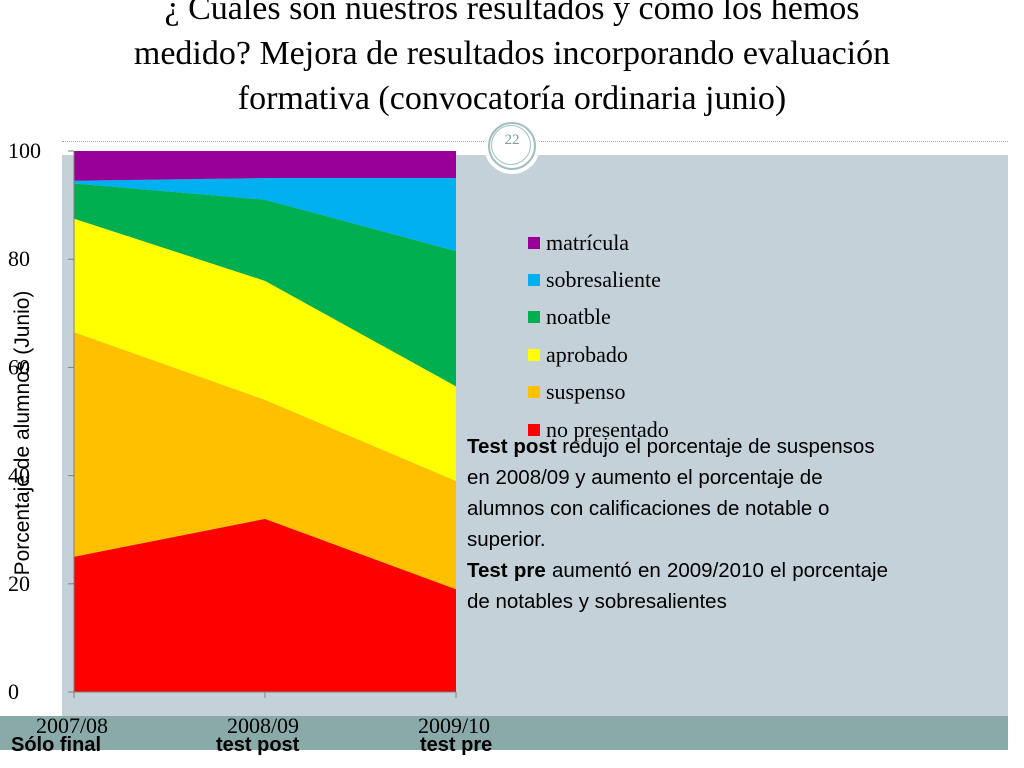 This screenshot has width=1024, height=768. What do you see at coordinates (265, 461) in the screenshot?
I see `area-suspenso` at bounding box center [265, 461].